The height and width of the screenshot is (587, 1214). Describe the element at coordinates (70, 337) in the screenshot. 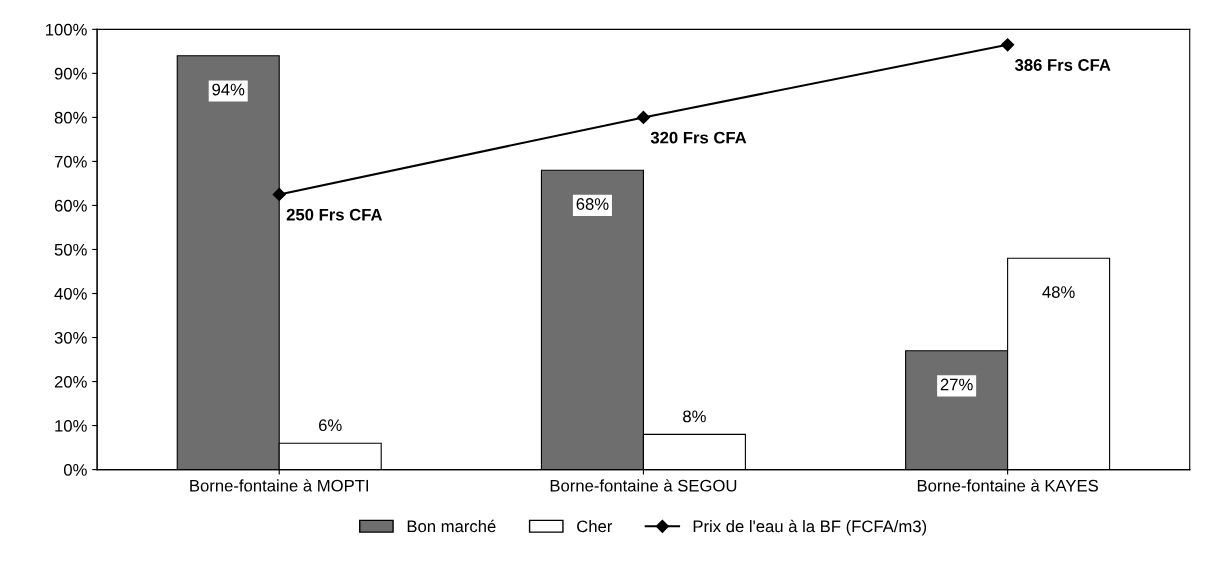

I see `y-tick-label: 30%` at that location.